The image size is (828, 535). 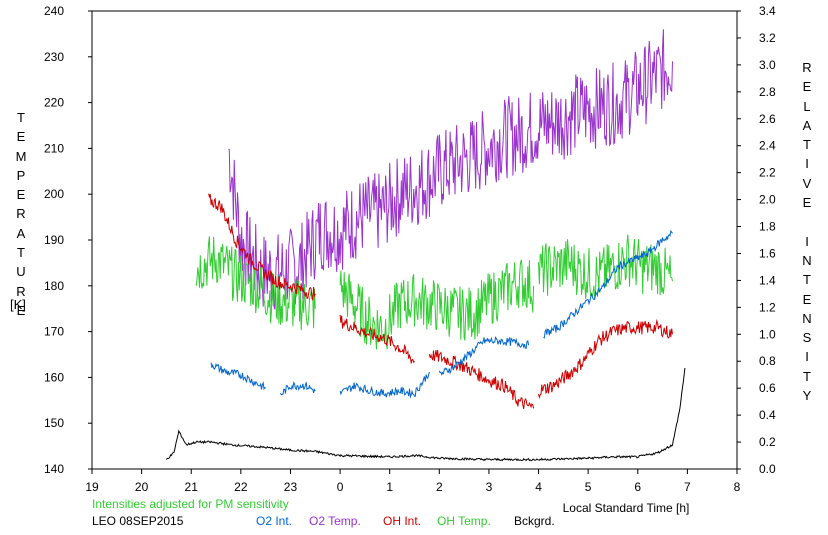 I want to click on x-tick-label: 22, so click(x=241, y=487).